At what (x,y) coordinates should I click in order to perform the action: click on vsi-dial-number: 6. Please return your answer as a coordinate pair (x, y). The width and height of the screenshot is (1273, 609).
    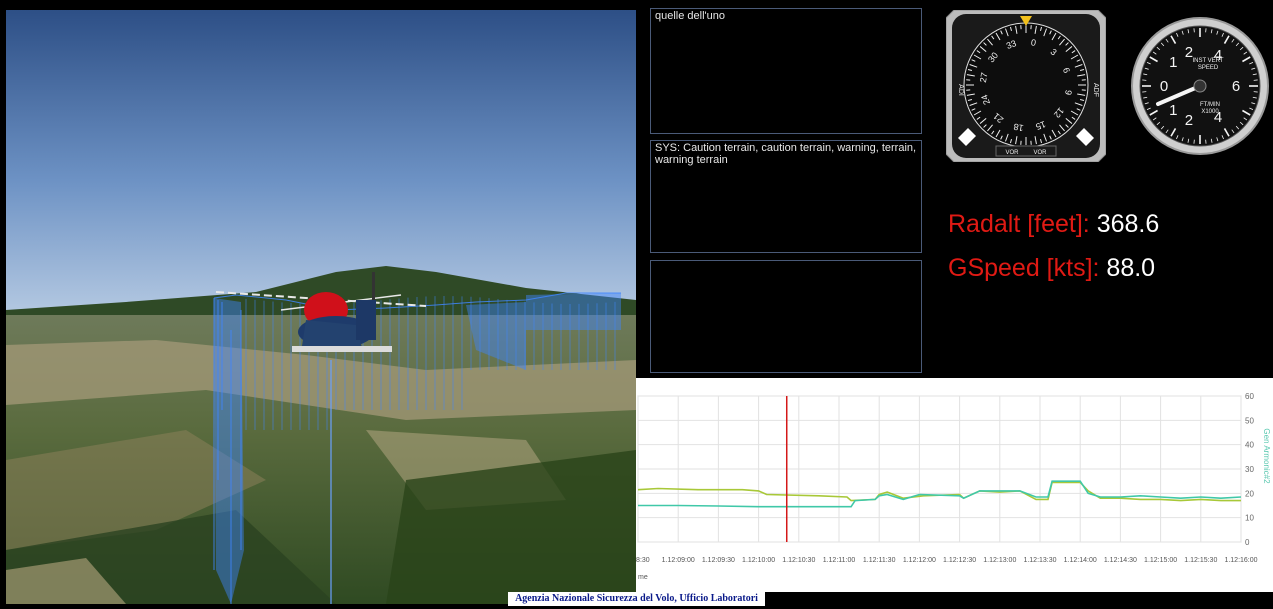
    Looking at the image, I should click on (1236, 86).